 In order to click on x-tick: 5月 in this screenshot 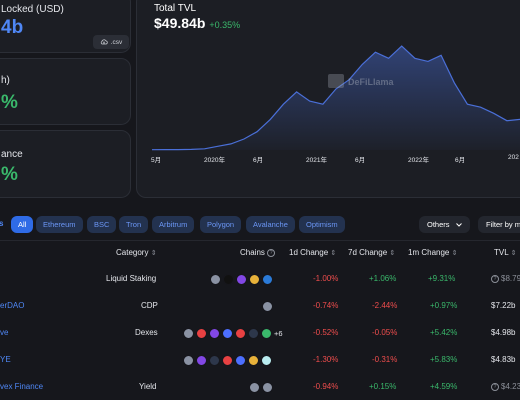, I will do `click(156, 160)`.